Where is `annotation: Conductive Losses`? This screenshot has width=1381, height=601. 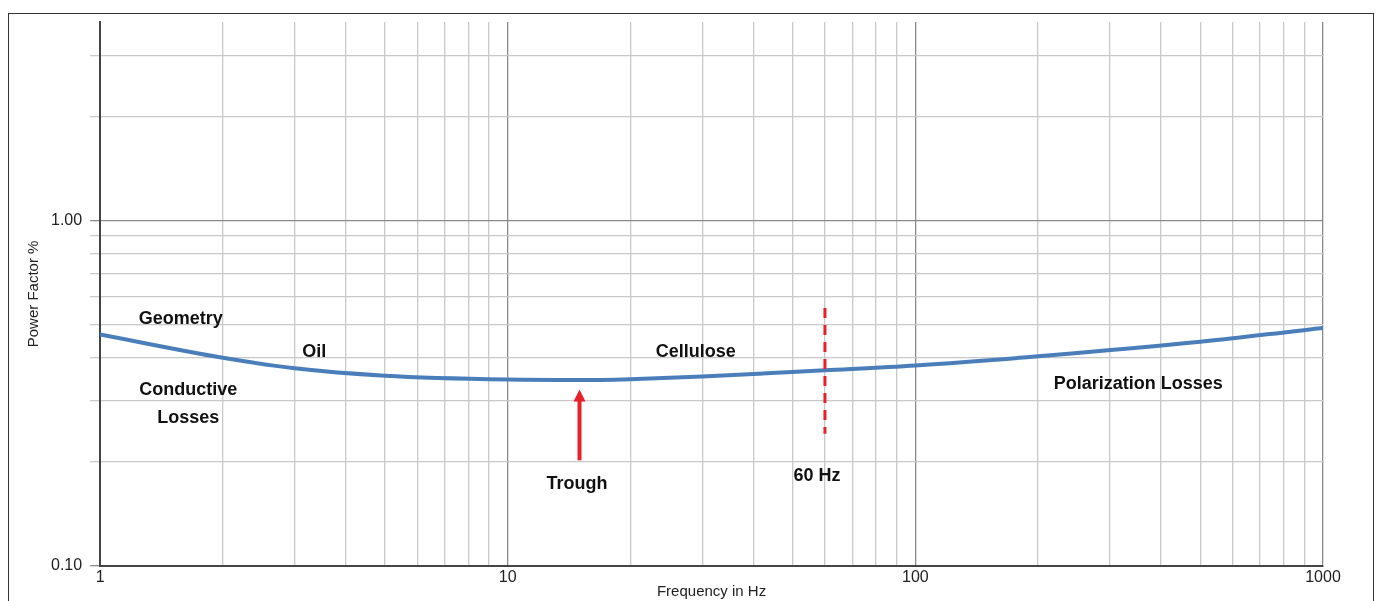
annotation: Conductive Losses is located at coordinates (188, 402).